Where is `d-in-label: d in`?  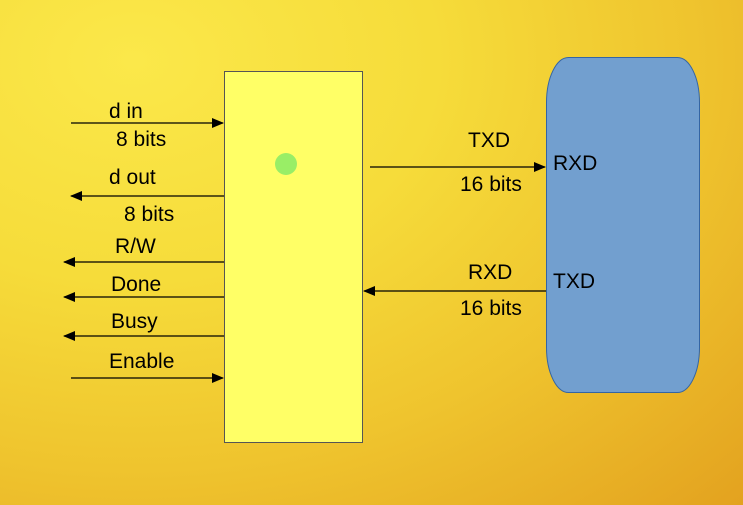
d-in-label: d in is located at coordinates (126, 111).